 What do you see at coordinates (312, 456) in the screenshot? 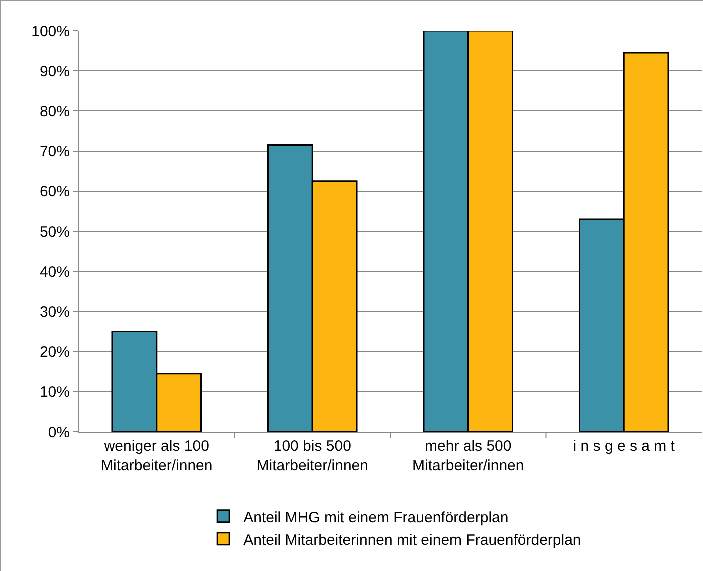
I see `x-tick-label: 100 bis 500 Mitarbeiter/innen` at bounding box center [312, 456].